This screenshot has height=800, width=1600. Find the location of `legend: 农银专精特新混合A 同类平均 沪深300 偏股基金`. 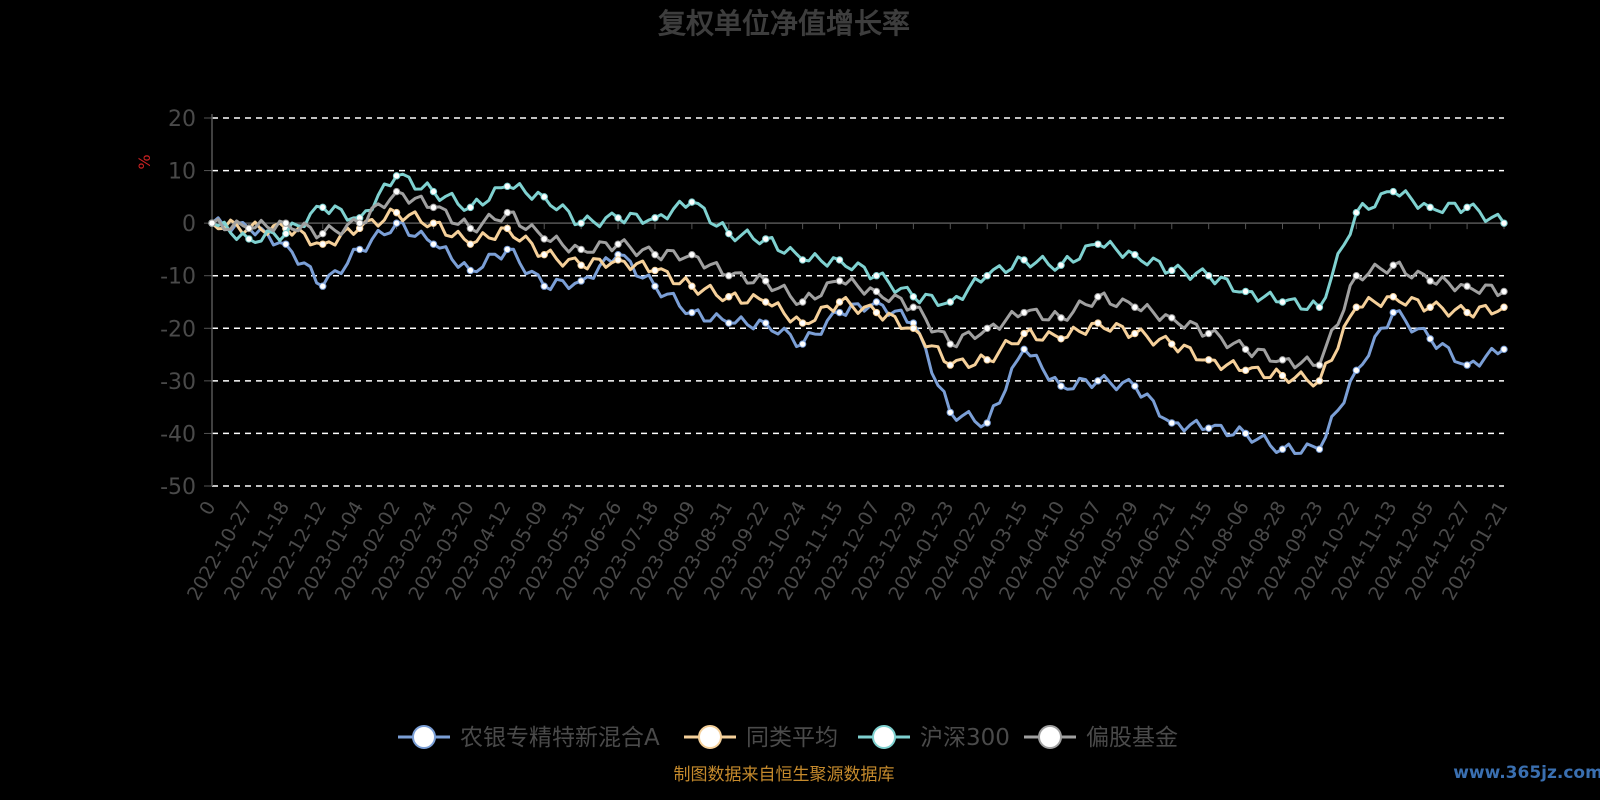

legend: 农银专精特新混合A 同类平均 沪深300 偏股基金 is located at coordinates (788, 738).